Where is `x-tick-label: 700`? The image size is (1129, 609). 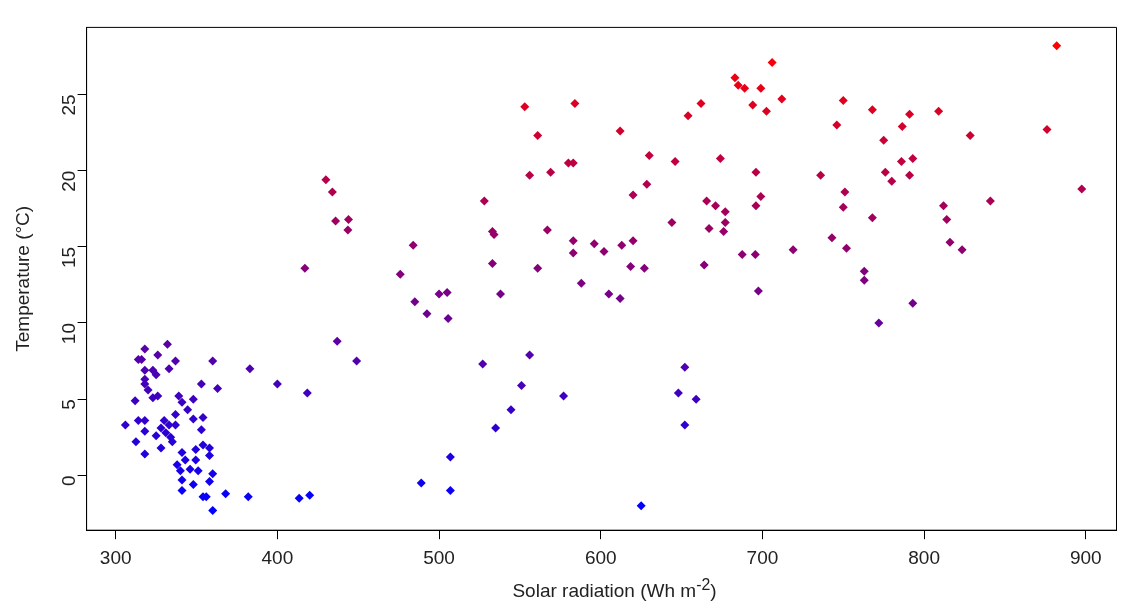 x-tick-label: 700 is located at coordinates (762, 557).